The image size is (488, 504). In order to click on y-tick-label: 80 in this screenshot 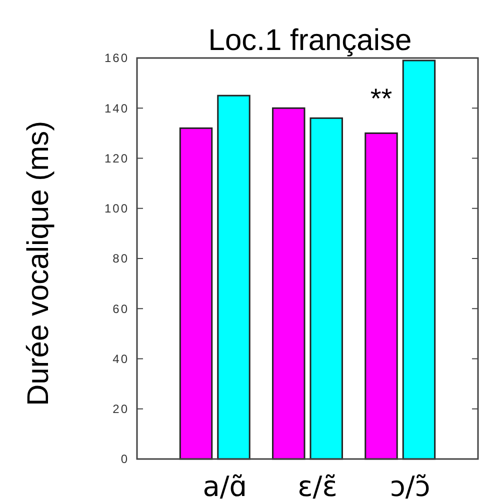, I will do `click(120, 259)`.